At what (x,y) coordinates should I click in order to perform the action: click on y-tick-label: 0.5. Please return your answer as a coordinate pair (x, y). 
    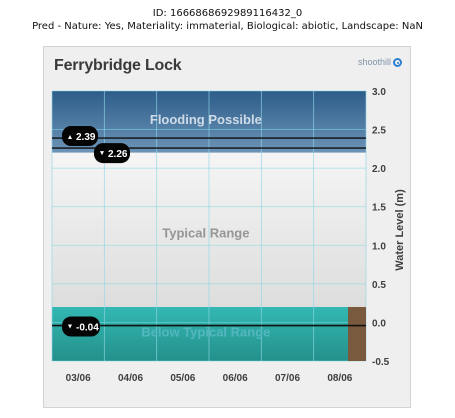
    Looking at the image, I should click on (379, 285).